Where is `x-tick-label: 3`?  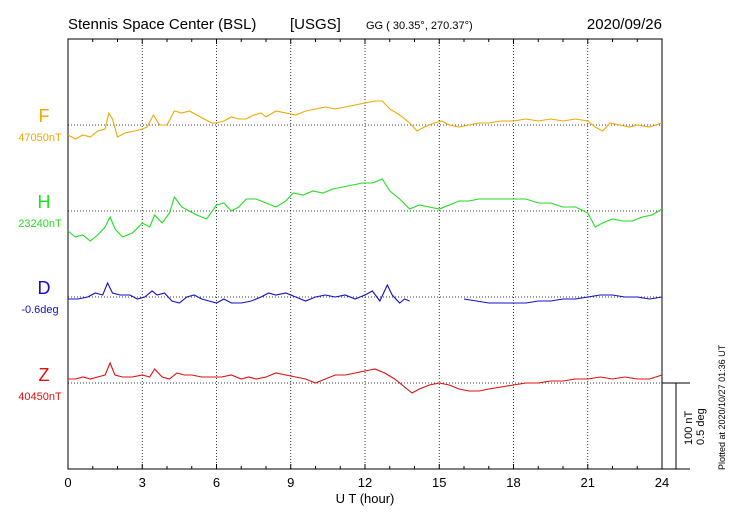 x-tick-label: 3 is located at coordinates (142, 482).